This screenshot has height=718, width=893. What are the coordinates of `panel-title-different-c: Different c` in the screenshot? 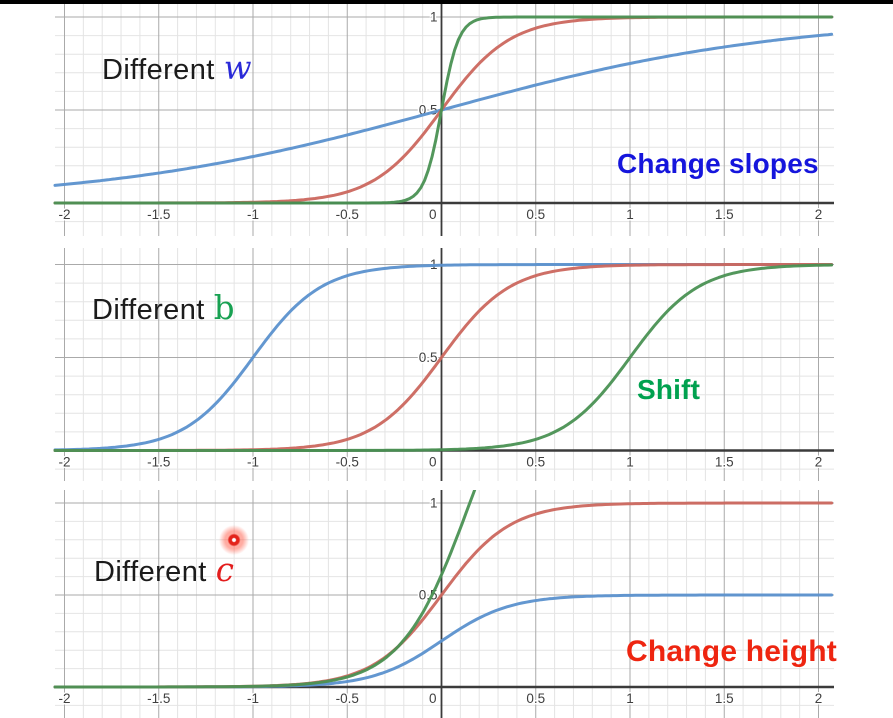 It's located at (164, 570).